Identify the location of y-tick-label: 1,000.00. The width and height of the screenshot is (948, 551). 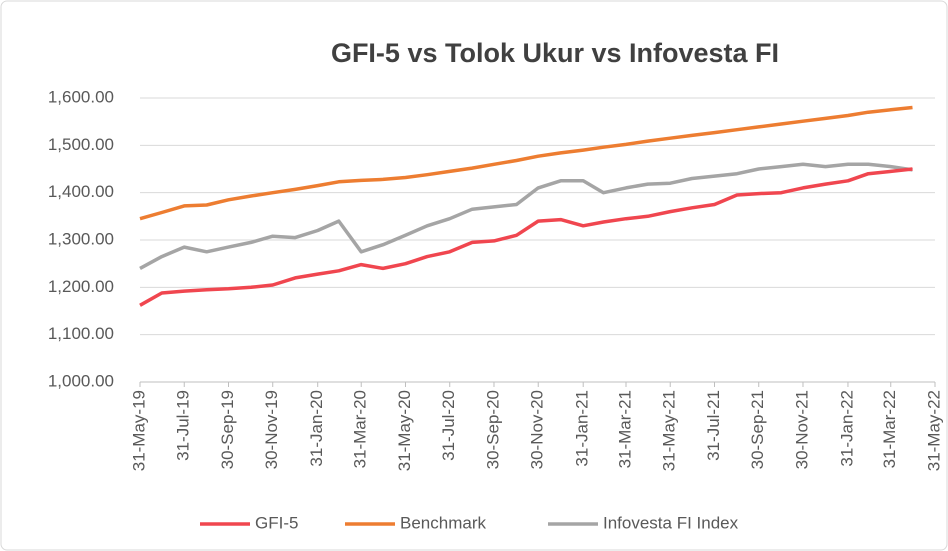
(81, 380).